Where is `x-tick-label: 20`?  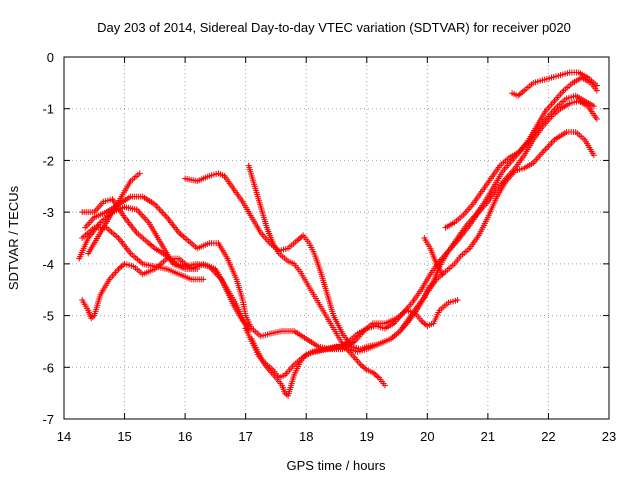
x-tick-label: 20 is located at coordinates (427, 436).